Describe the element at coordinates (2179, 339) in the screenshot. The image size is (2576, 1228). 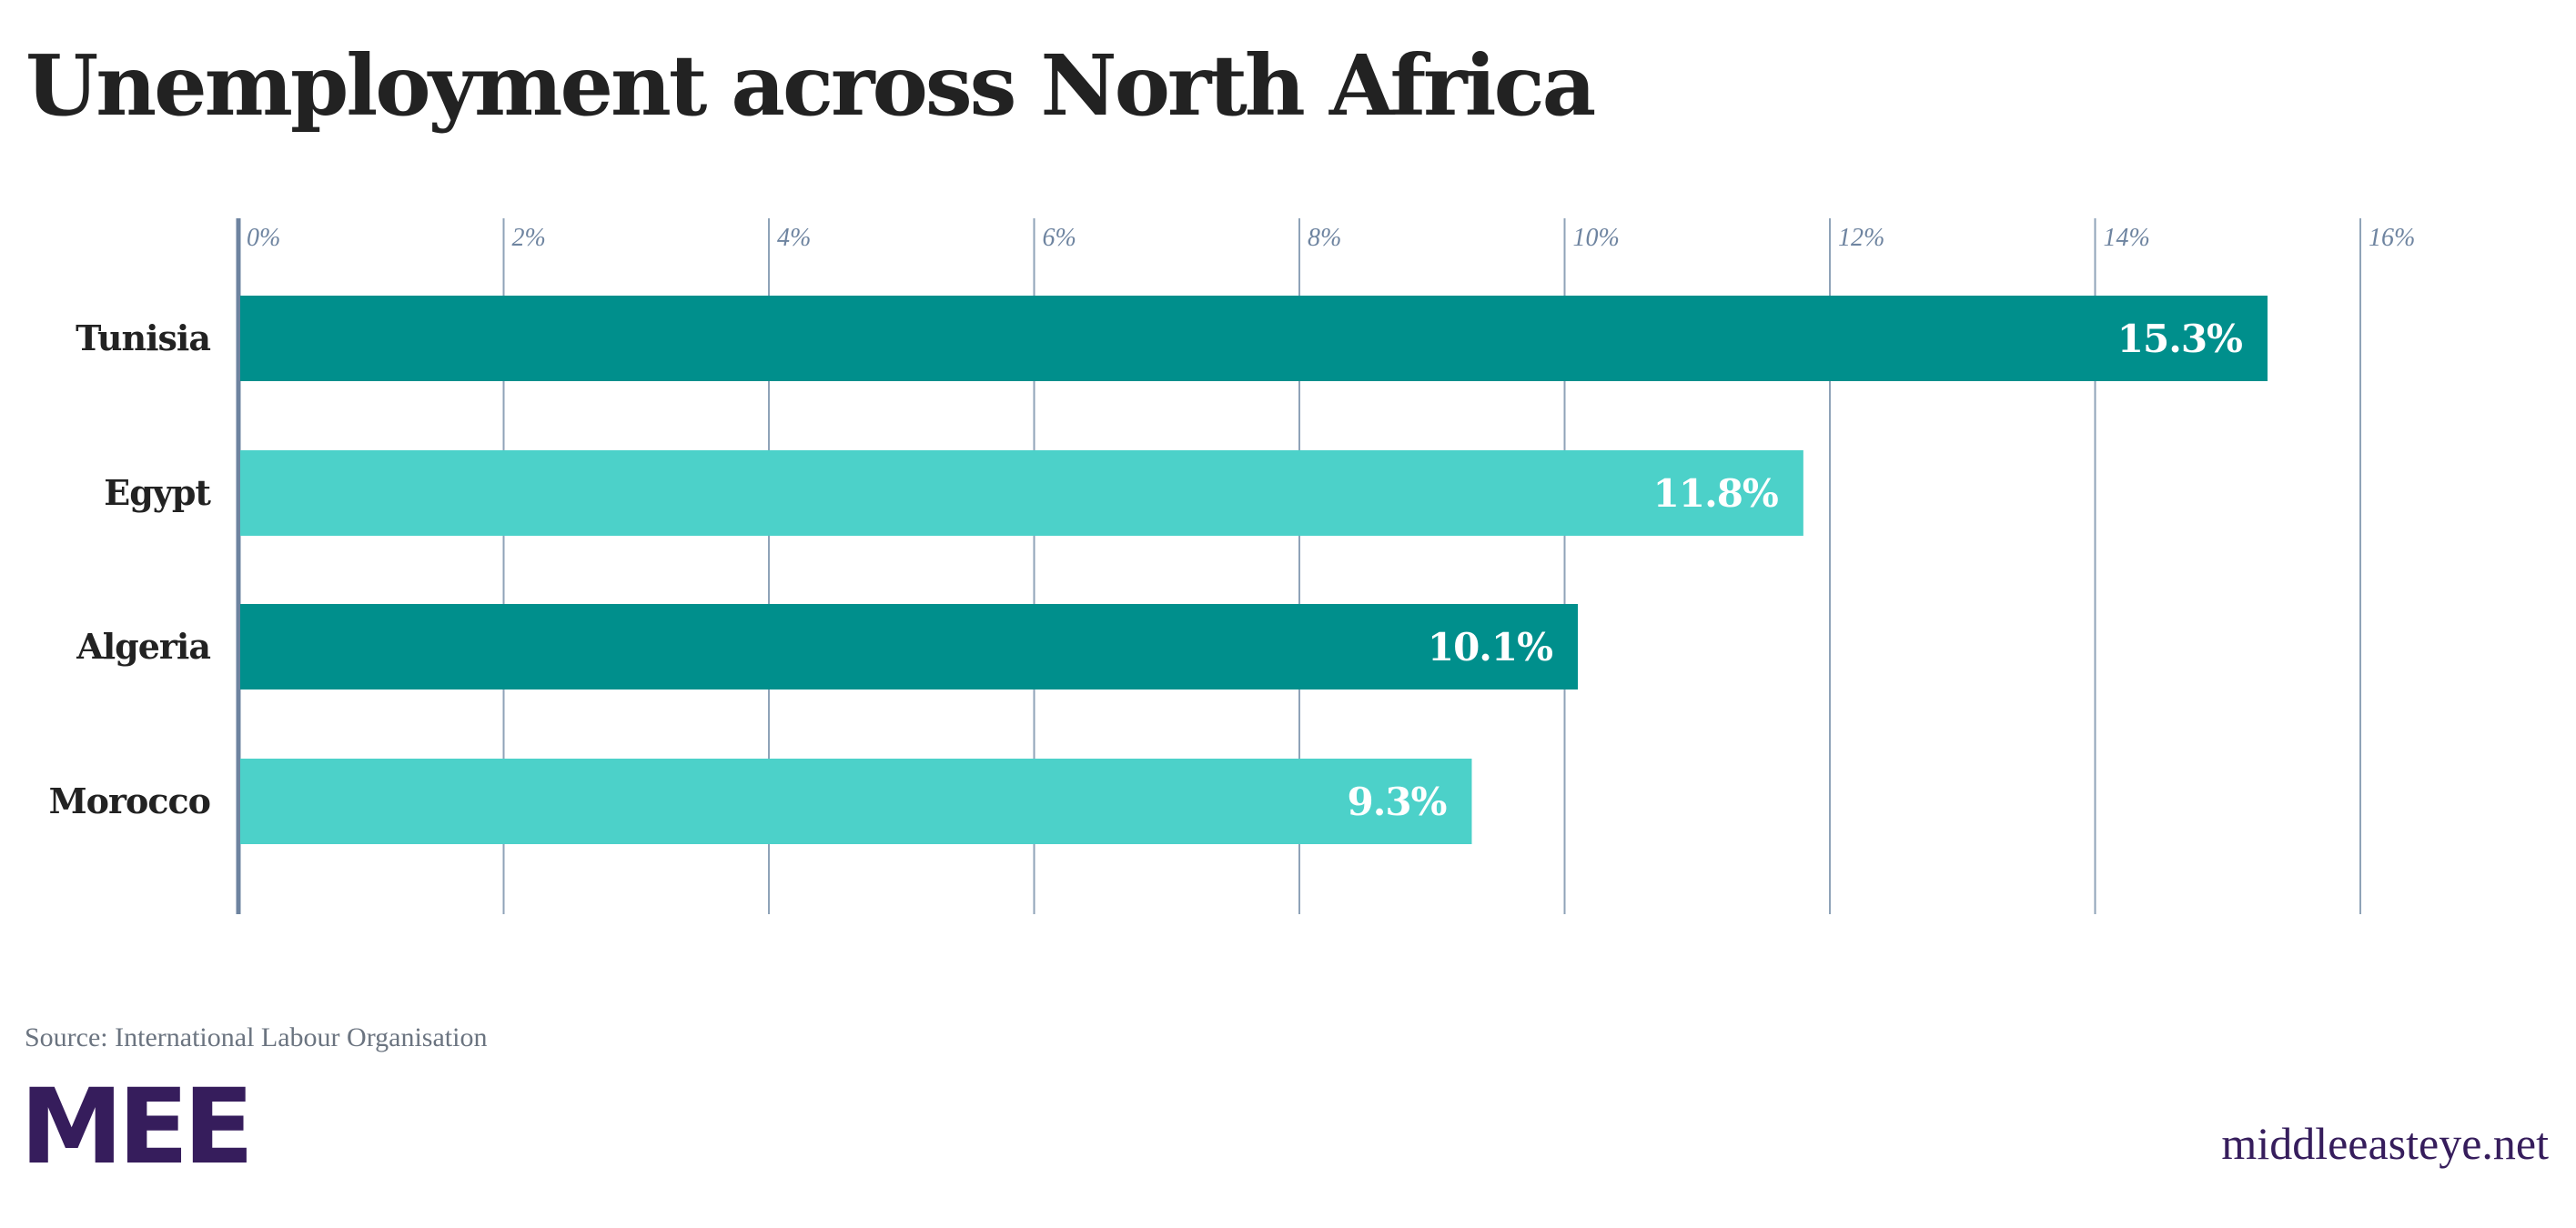
I see `data-label: 15.3%` at that location.